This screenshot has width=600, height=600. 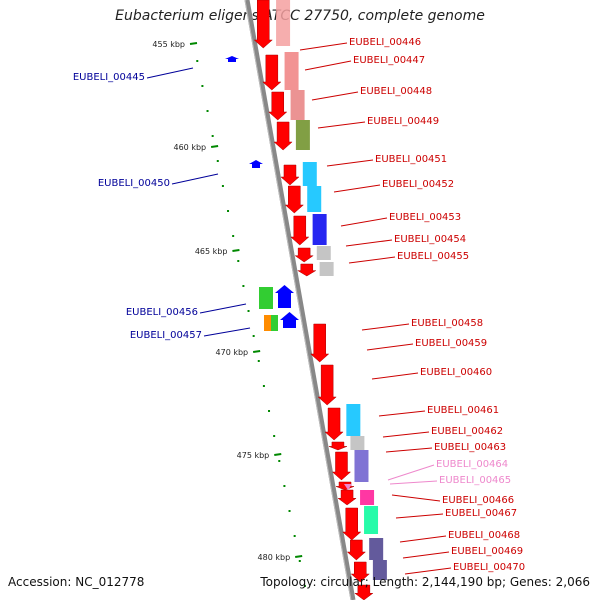 I want to click on reverse-gene-label: EUBELI_00456, so click(x=162, y=312).